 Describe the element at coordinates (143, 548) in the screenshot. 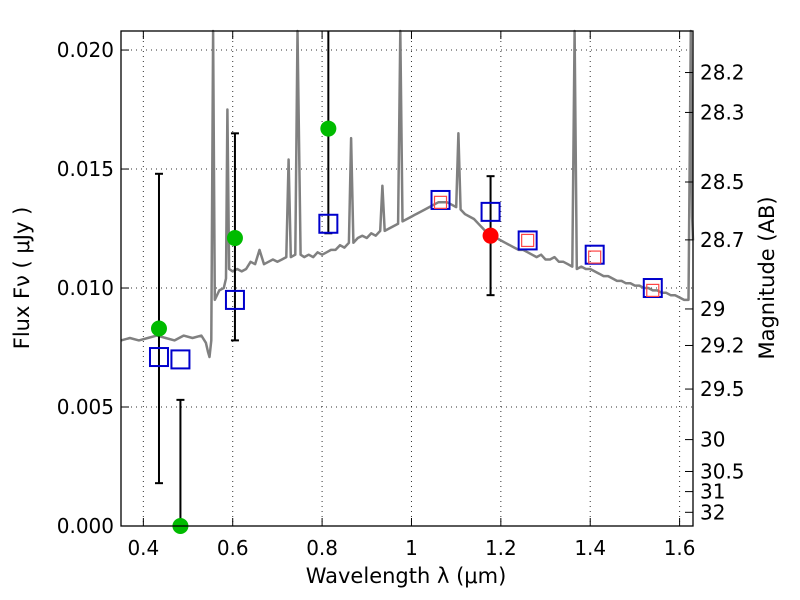

I see `x-tick-label: 0.4` at that location.